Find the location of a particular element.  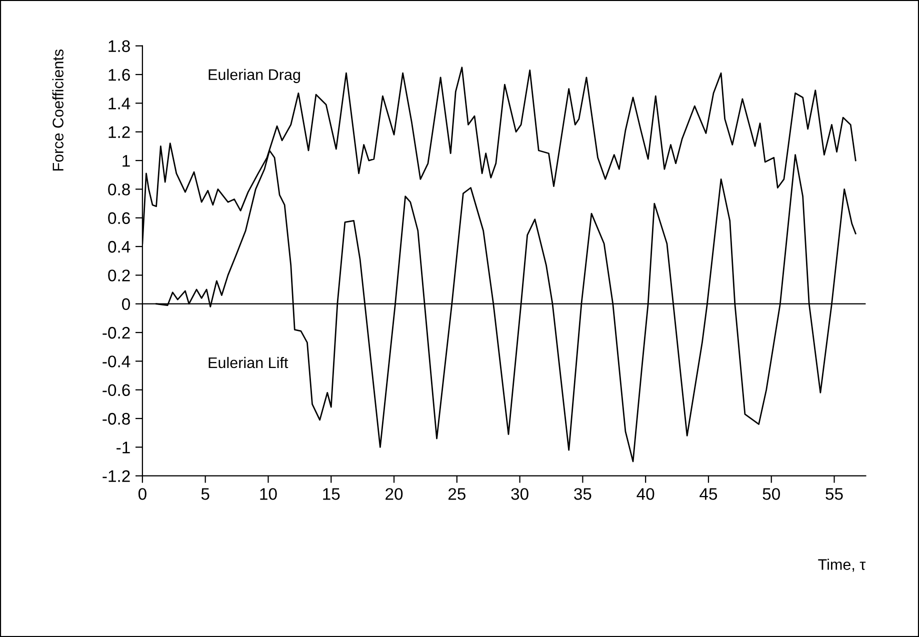

y-tick-label: 0 is located at coordinates (126, 304).